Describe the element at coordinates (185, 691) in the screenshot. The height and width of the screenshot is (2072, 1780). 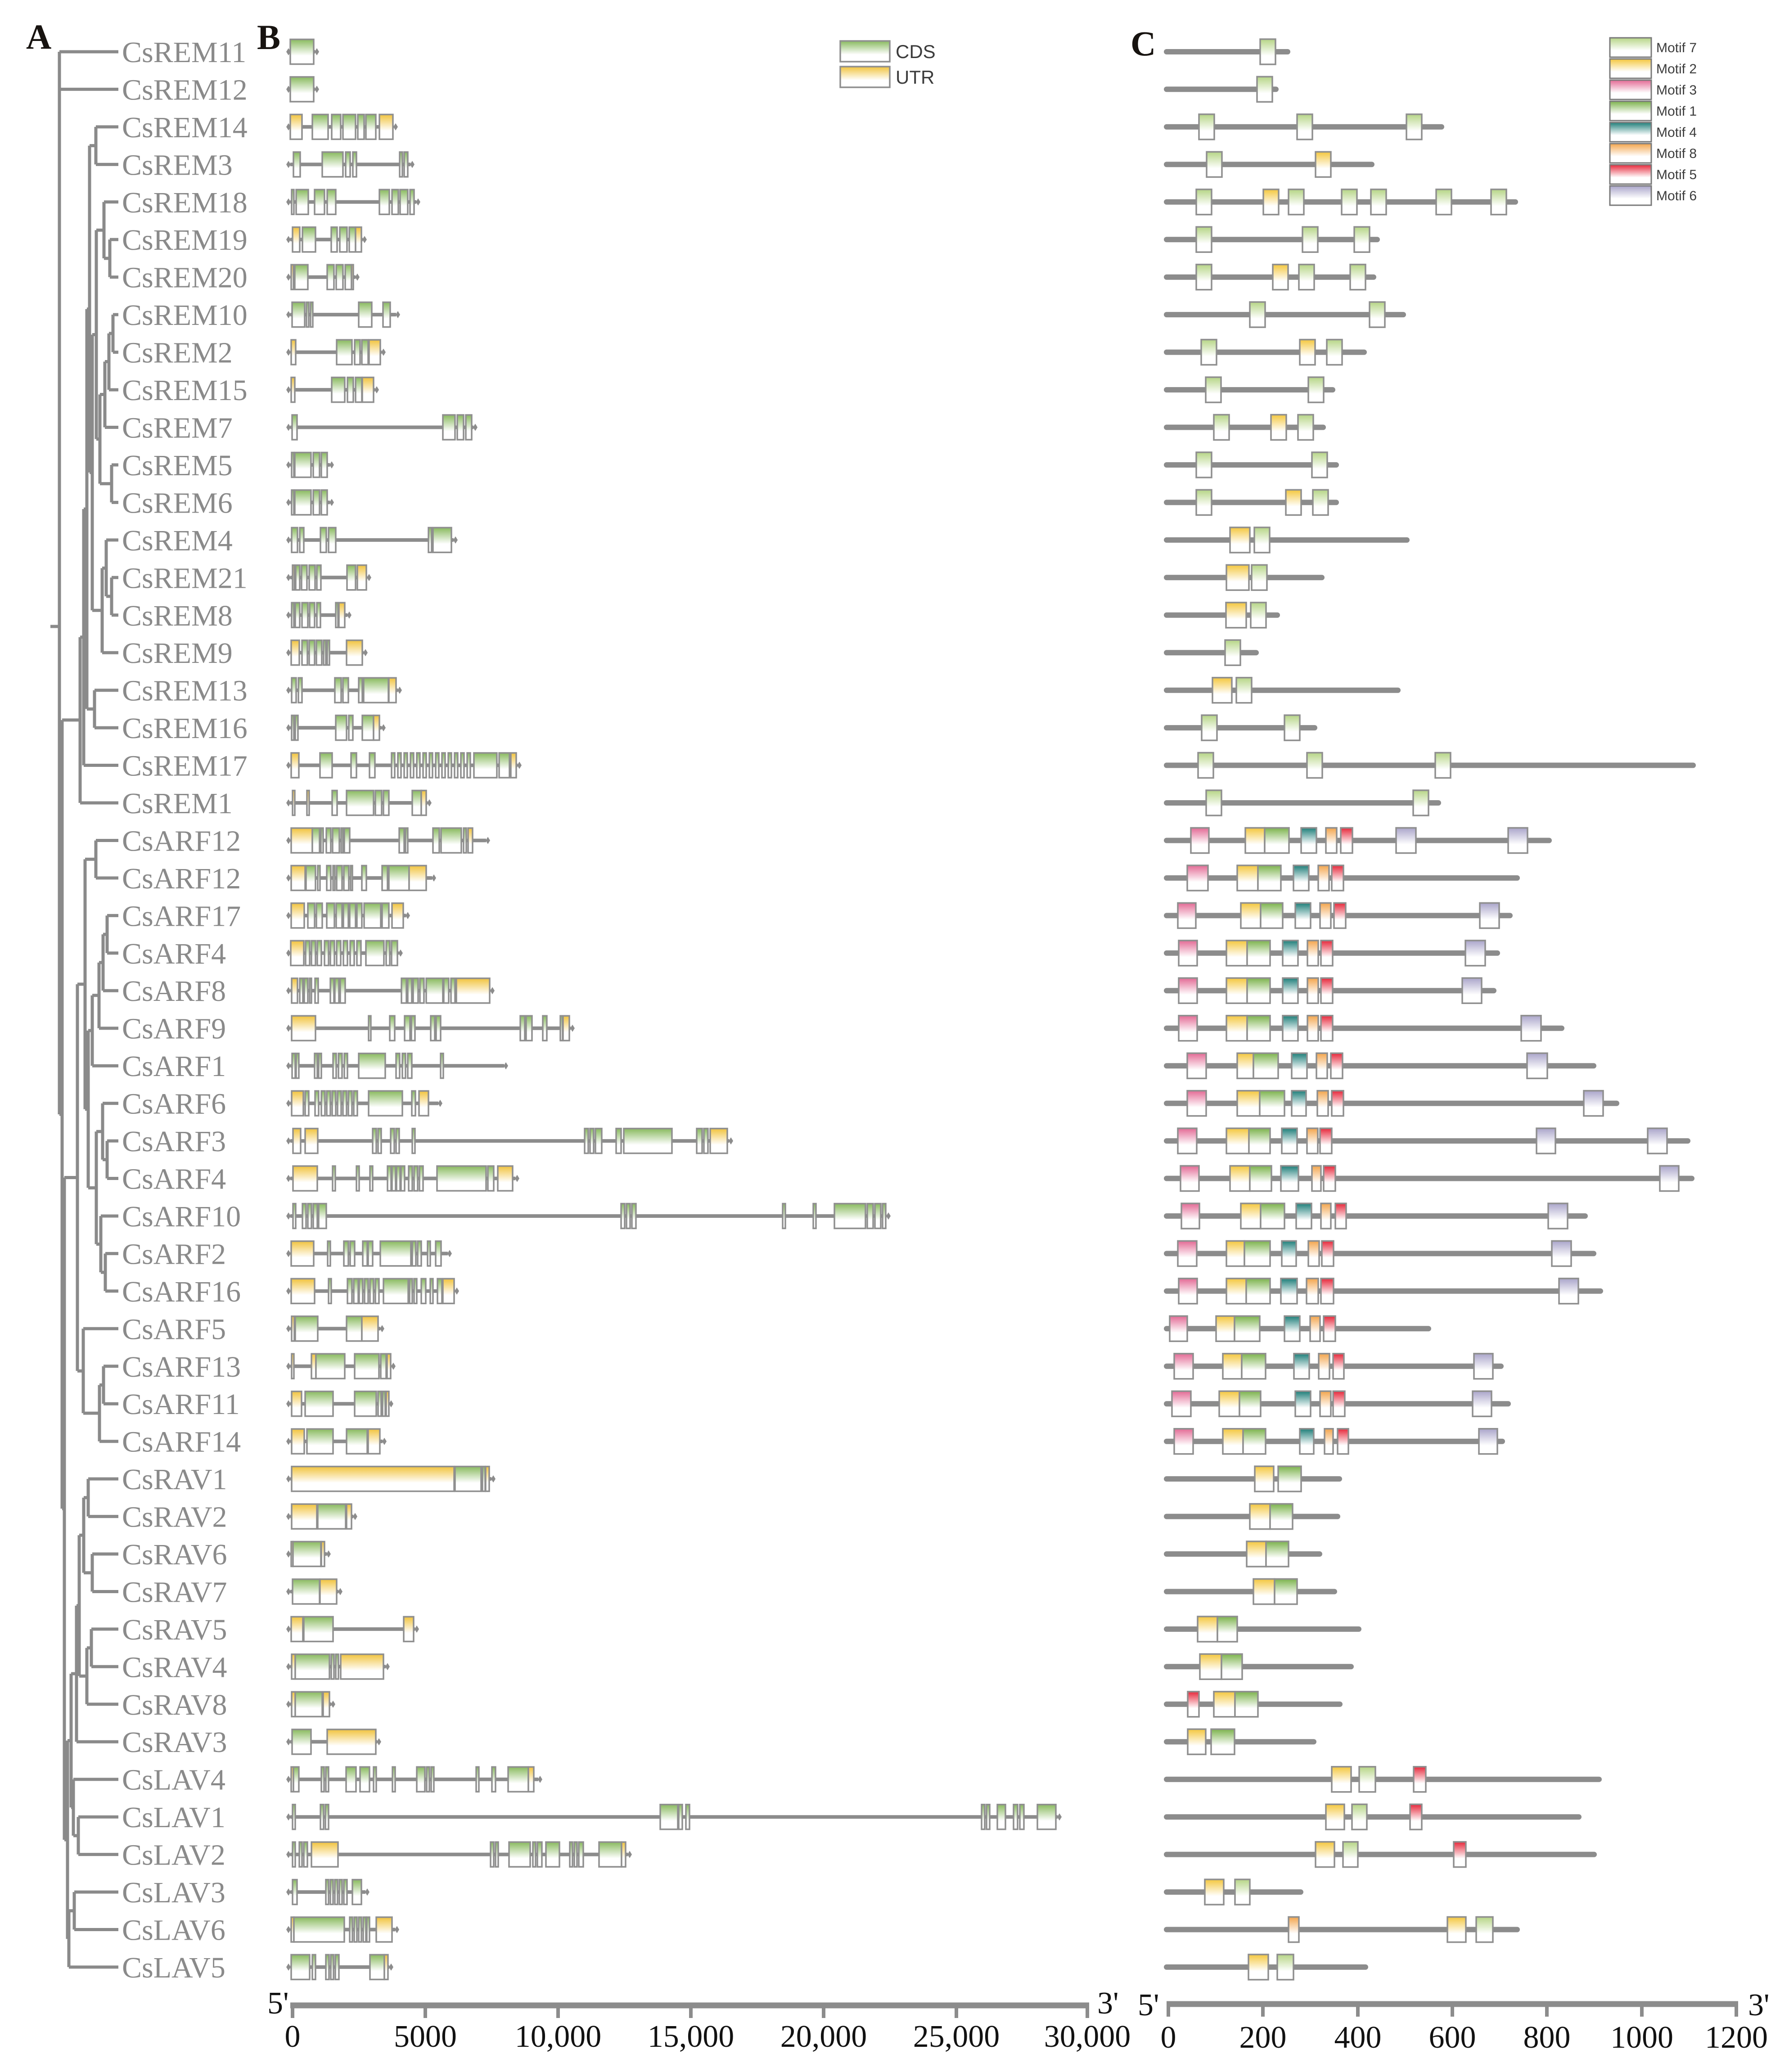
I see `svg-text: CsREM13` at that location.